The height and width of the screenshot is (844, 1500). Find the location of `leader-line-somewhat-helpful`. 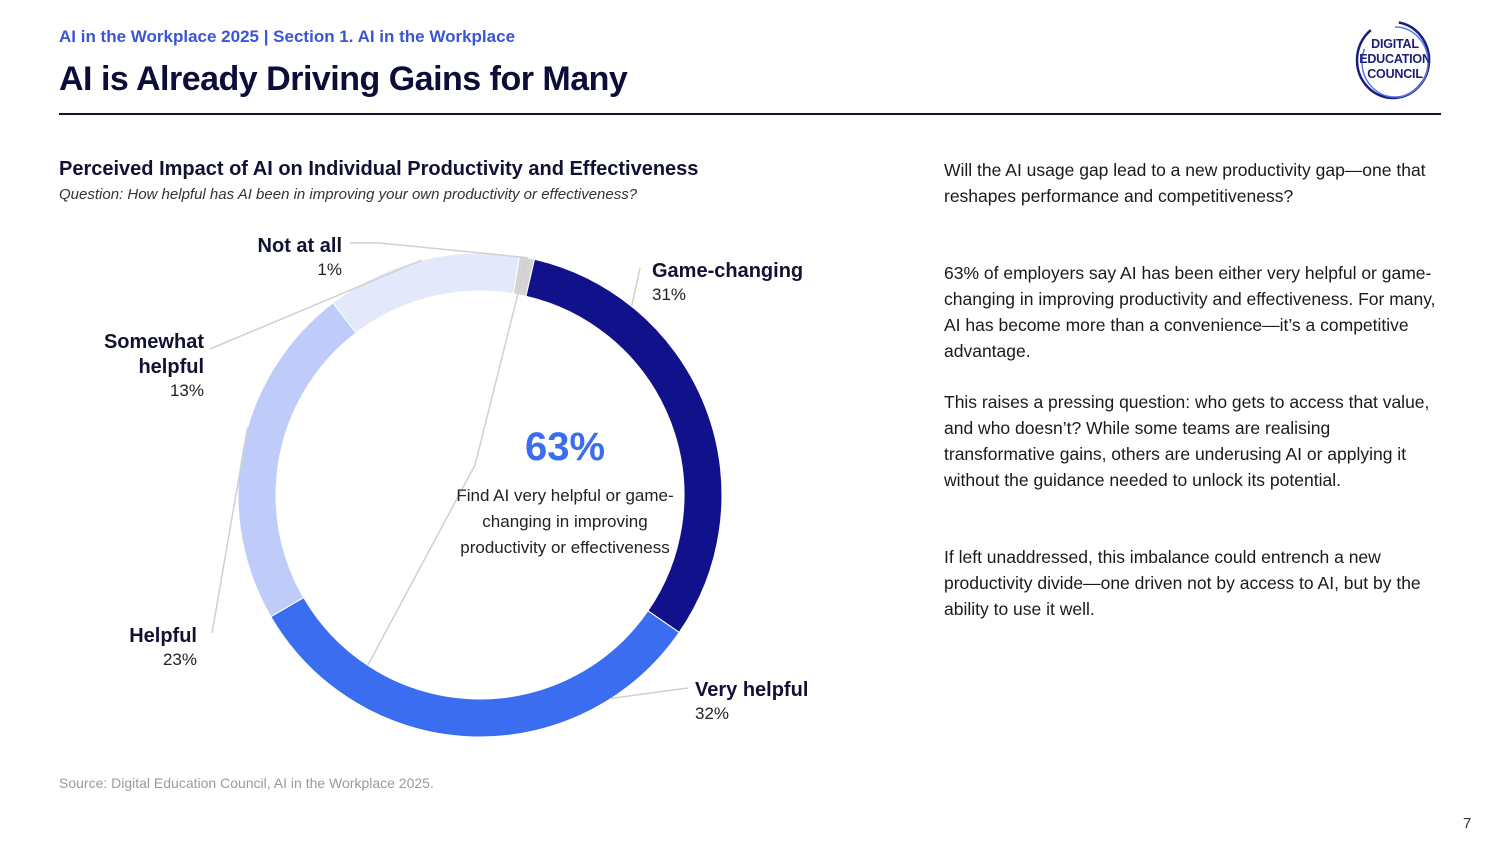

leader-line-somewhat-helpful is located at coordinates (315, 304).